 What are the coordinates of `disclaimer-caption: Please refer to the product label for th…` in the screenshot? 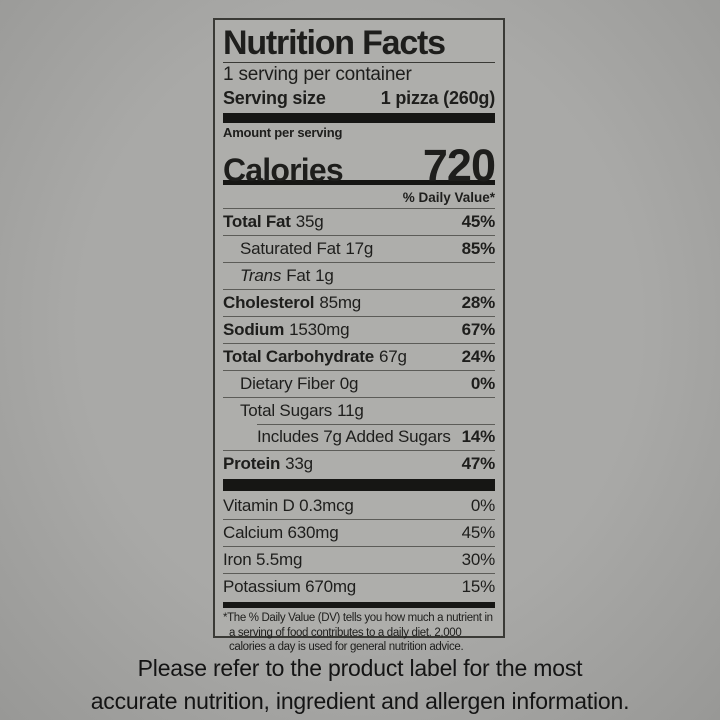 It's located at (360, 685).